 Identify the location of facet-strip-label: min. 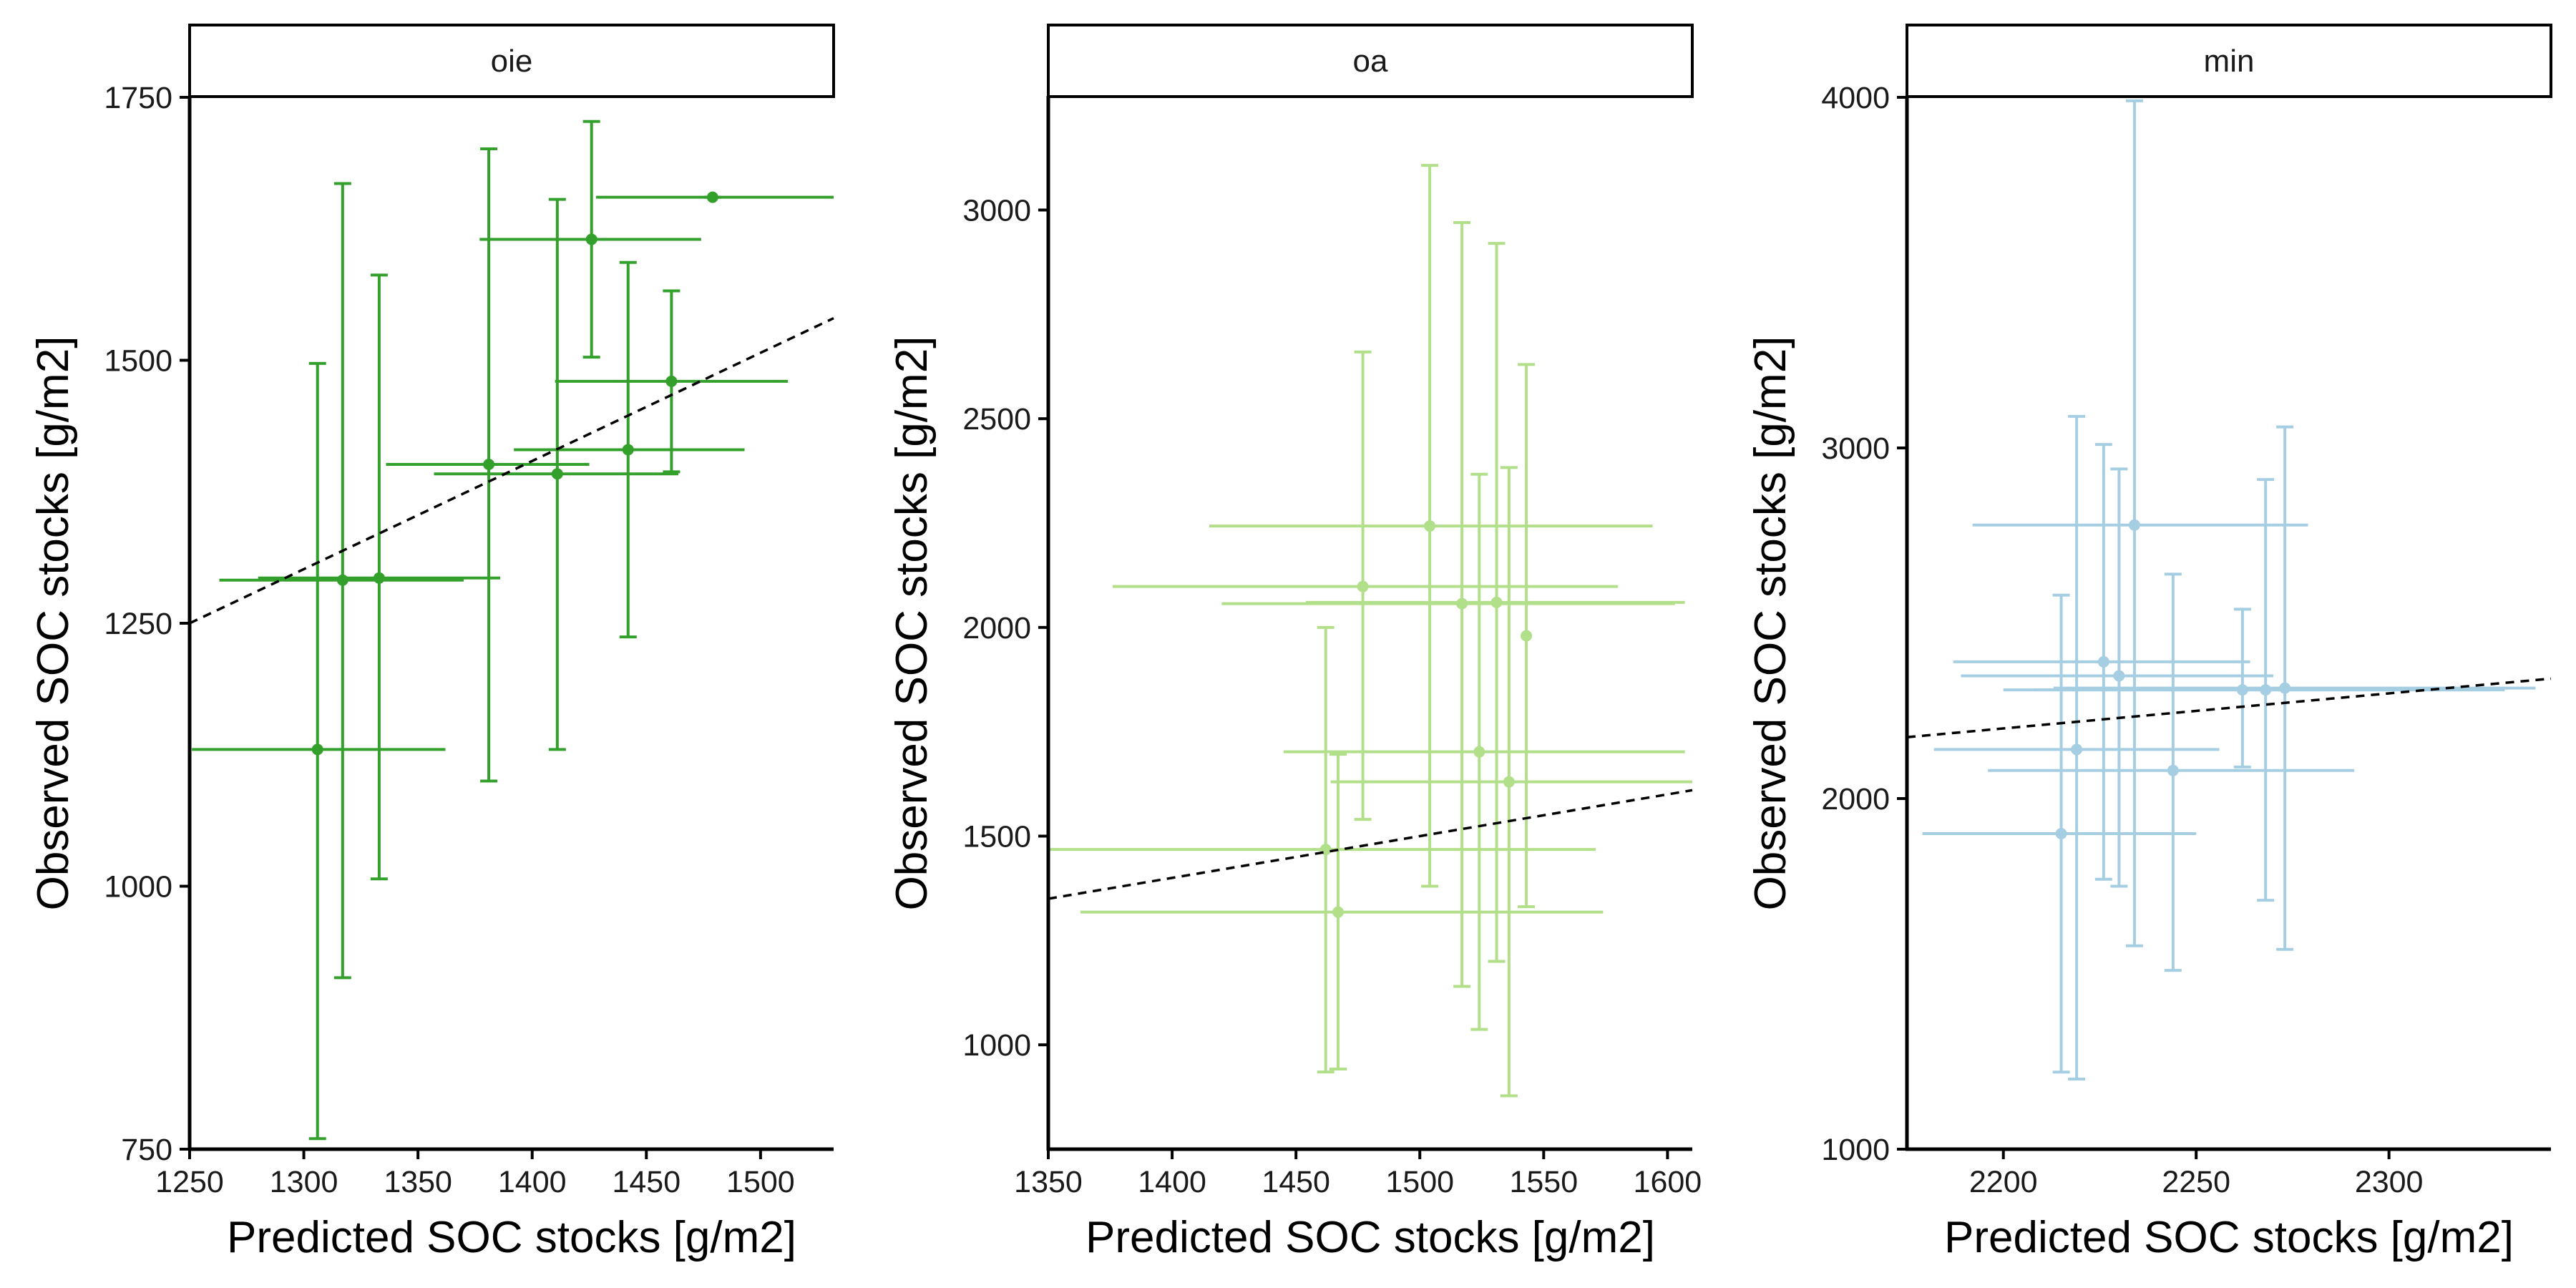
(2229, 61).